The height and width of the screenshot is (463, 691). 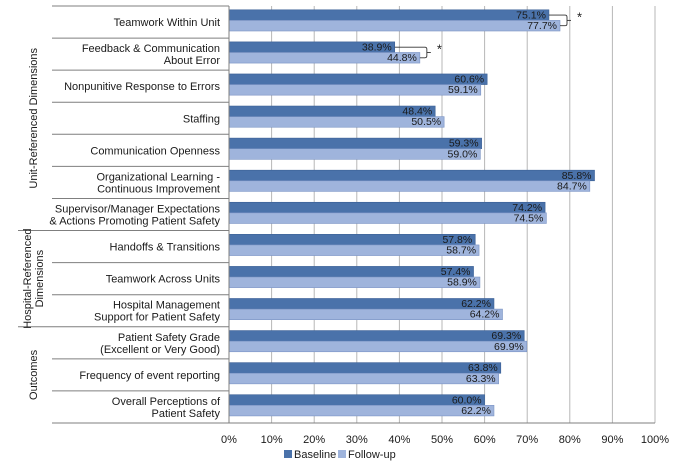 I want to click on group-label: Dimensions, so click(x=40, y=278).